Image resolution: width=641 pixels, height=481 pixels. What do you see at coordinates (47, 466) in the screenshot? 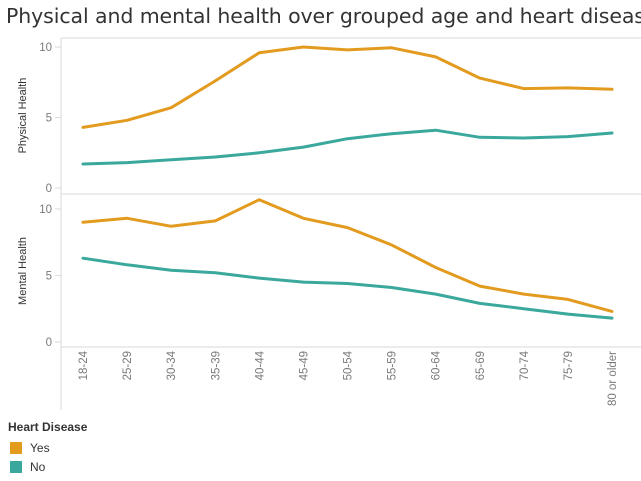
I see `legend-item-no: No` at bounding box center [47, 466].